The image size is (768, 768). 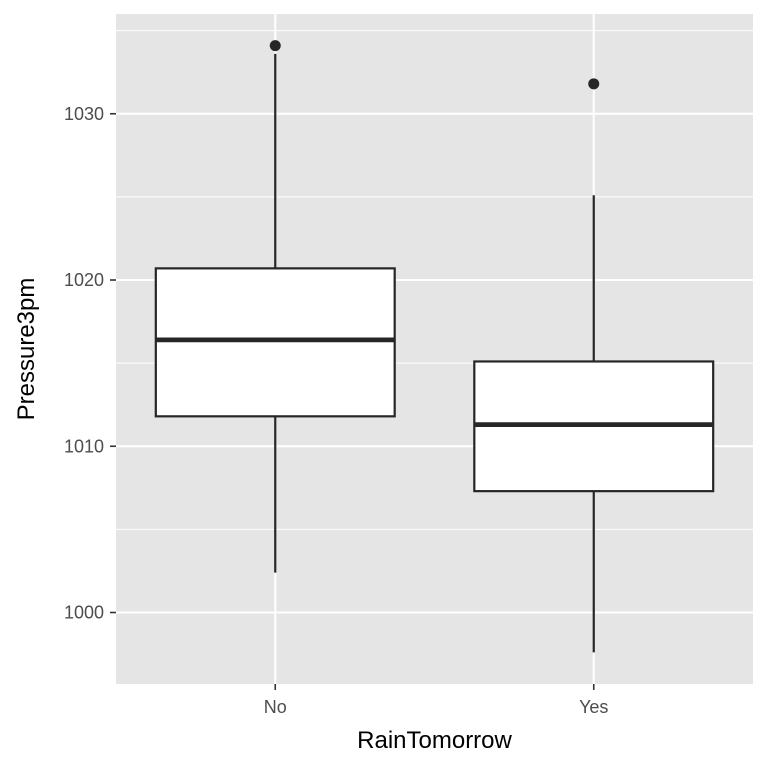 I want to click on y-axis-title: Pressure3pm, so click(x=26, y=349).